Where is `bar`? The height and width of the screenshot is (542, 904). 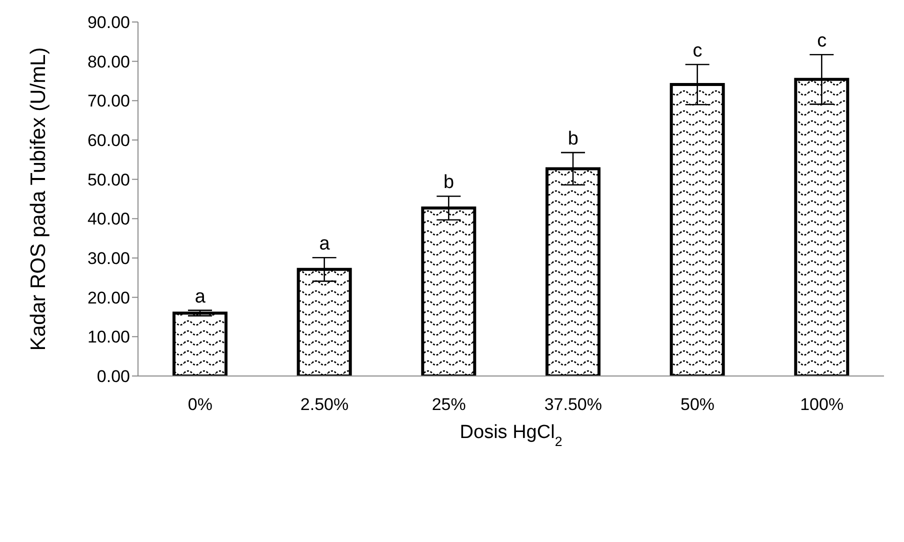 bar is located at coordinates (200, 344).